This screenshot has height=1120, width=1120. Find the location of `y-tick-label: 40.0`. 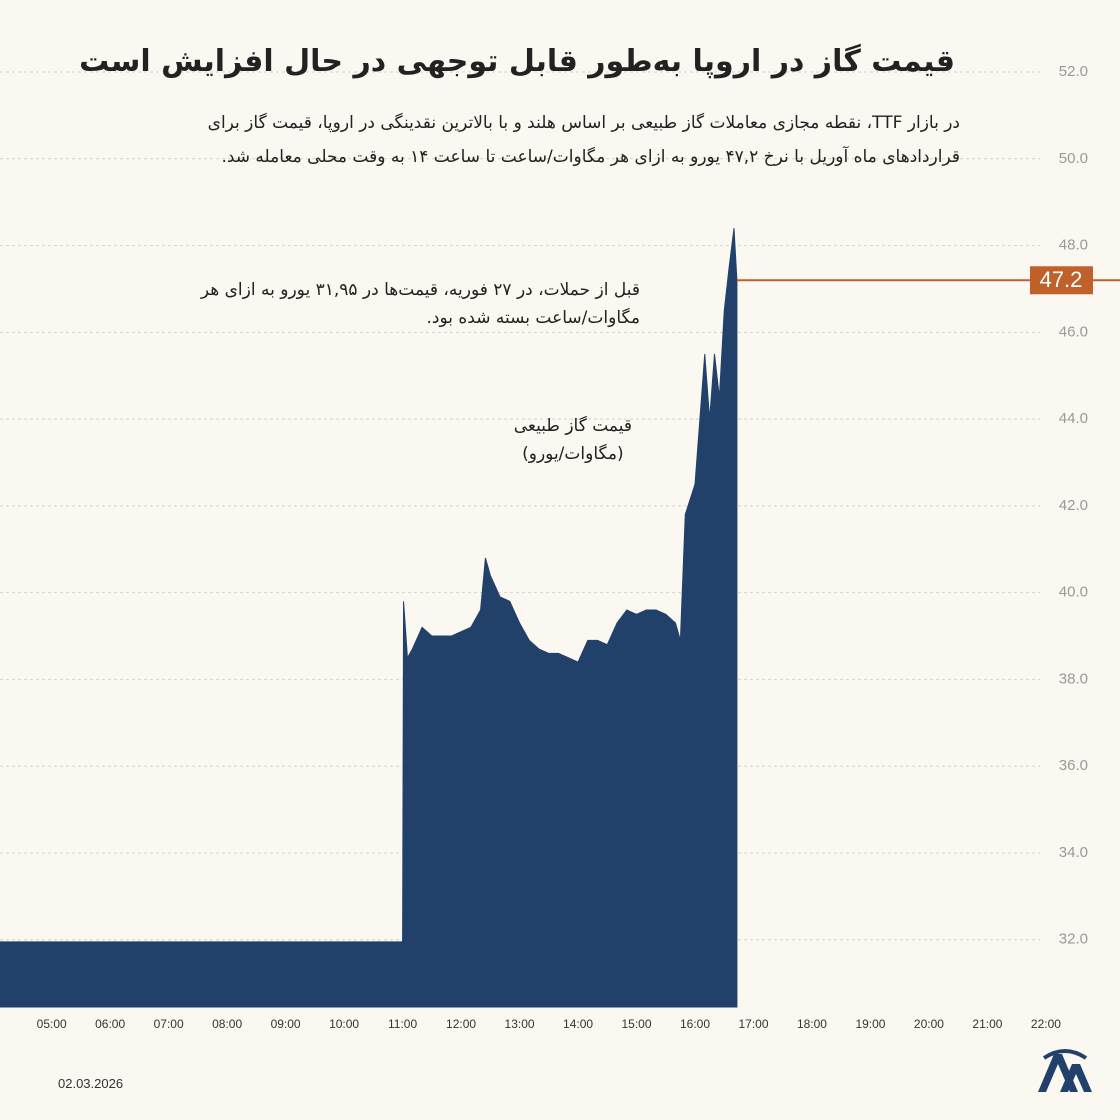

y-tick-label: 40.0 is located at coordinates (1073, 592).